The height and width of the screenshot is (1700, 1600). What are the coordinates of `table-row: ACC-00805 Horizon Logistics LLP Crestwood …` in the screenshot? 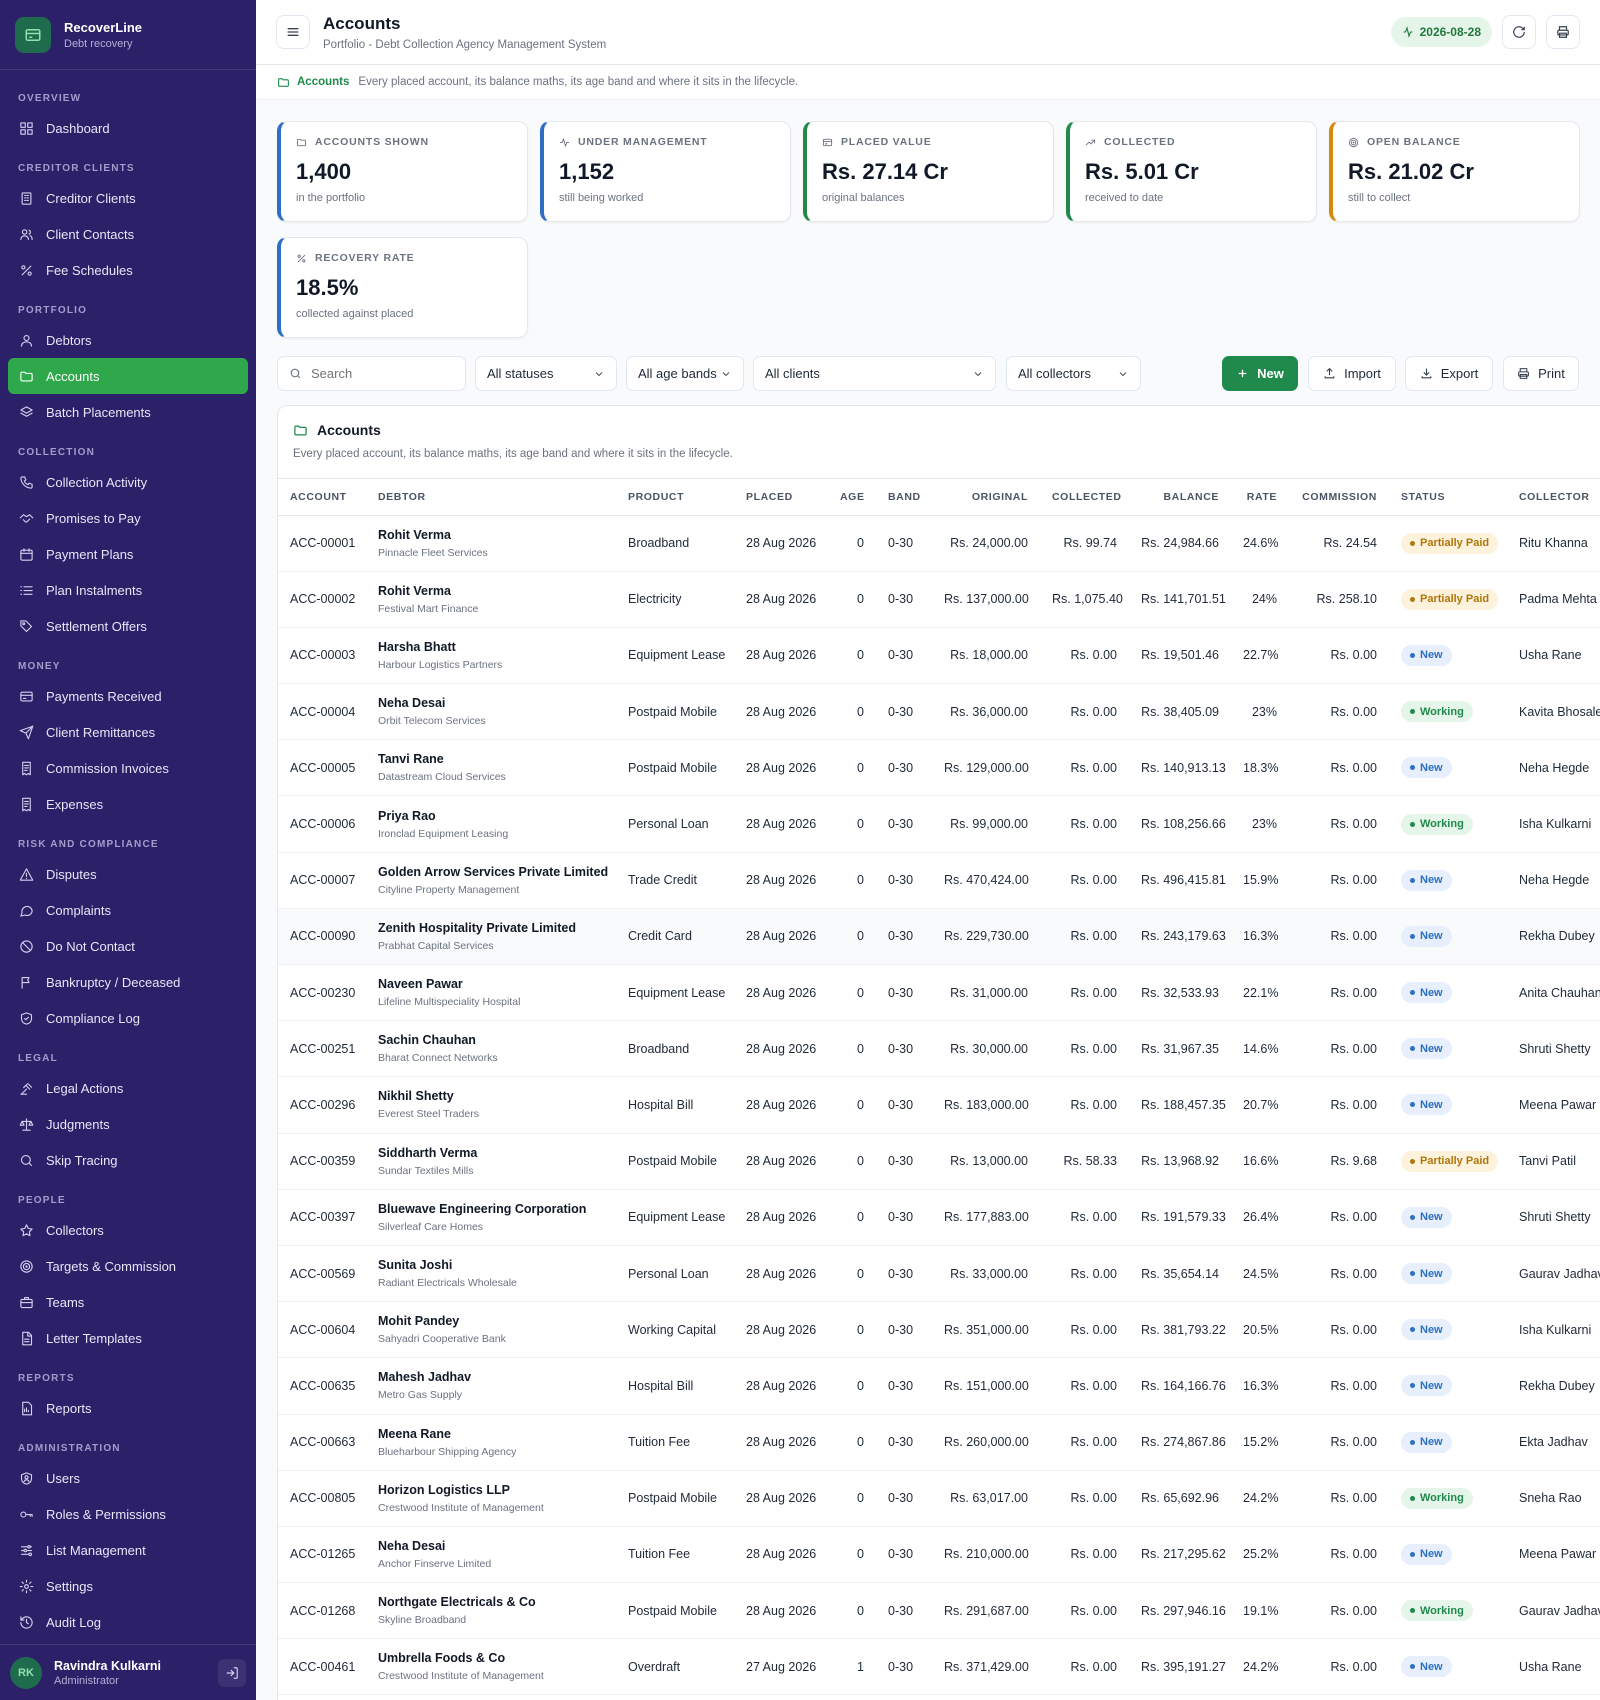 It's located at (939, 1498).